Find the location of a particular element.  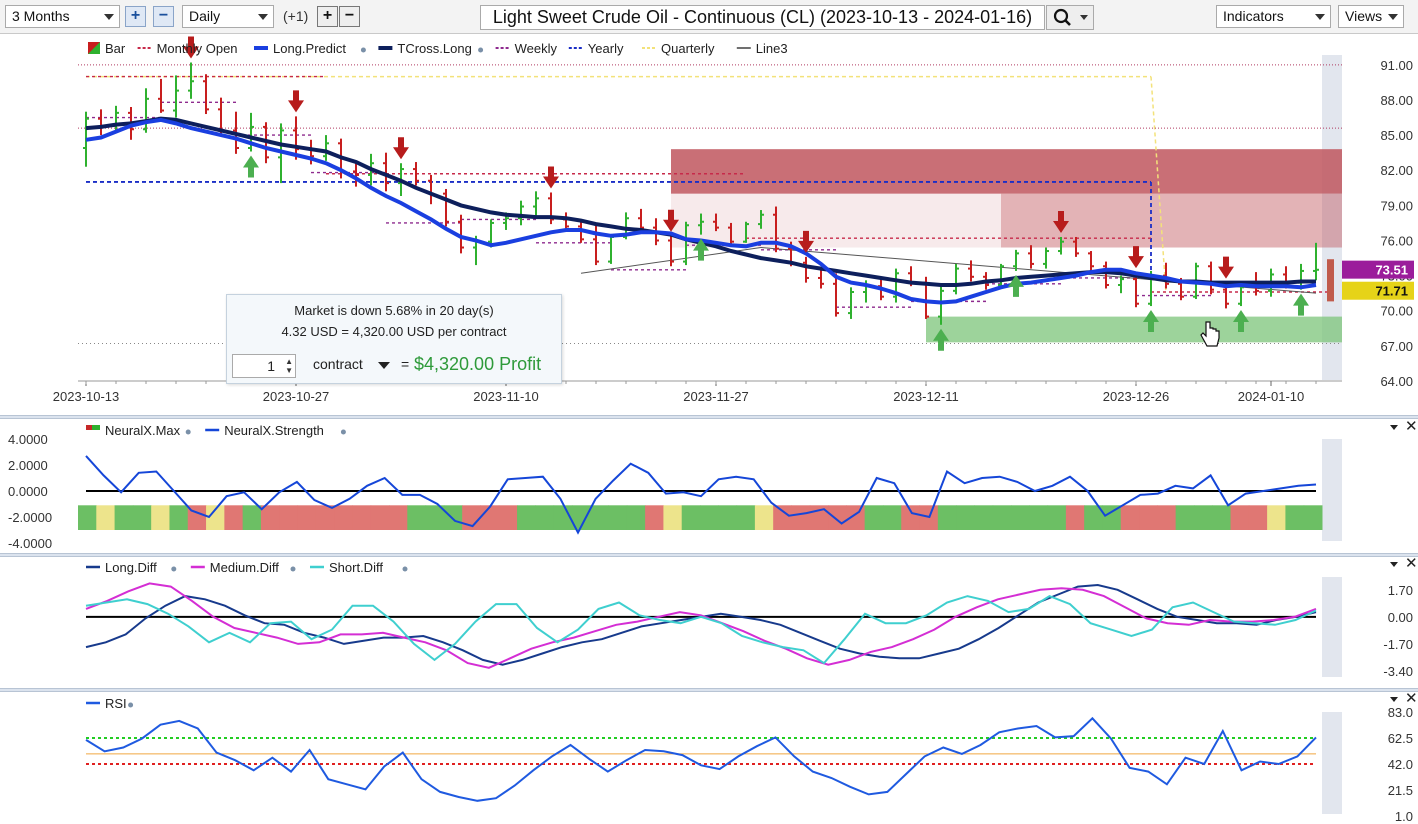

y-tick-label: 1.70 is located at coordinates (1400, 590).